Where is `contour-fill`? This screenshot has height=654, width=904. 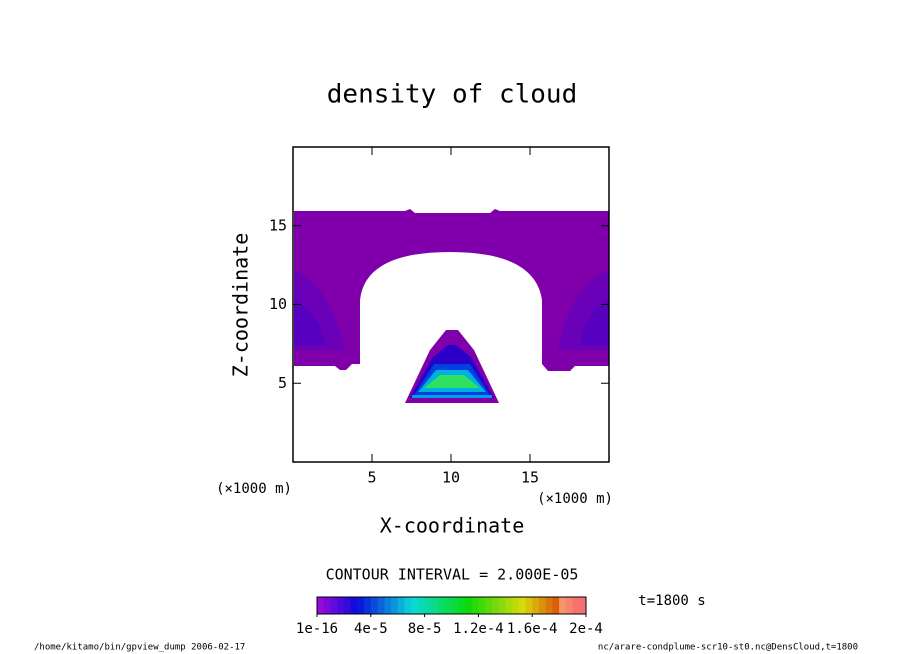
contour-fill is located at coordinates (451, 306).